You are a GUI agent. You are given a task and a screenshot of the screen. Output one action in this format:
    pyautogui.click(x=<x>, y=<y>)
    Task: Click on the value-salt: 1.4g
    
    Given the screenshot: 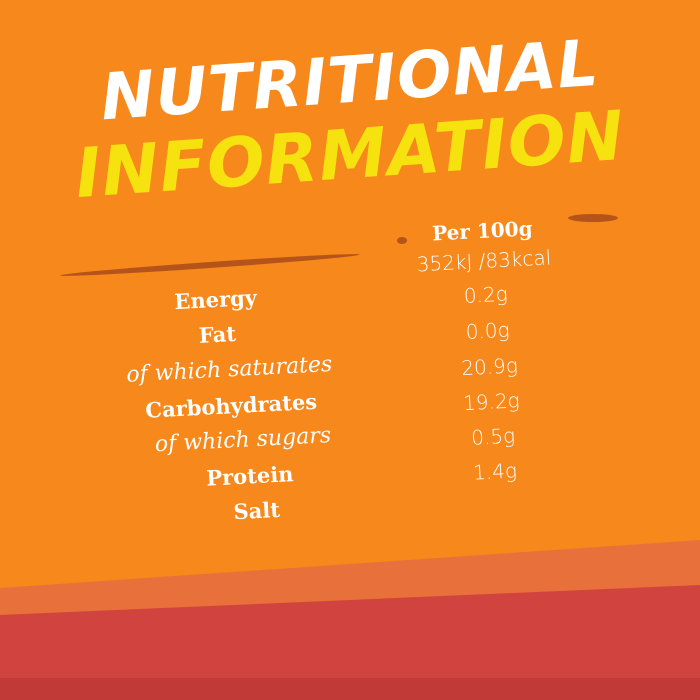 What is the action you would take?
    pyautogui.click(x=495, y=471)
    